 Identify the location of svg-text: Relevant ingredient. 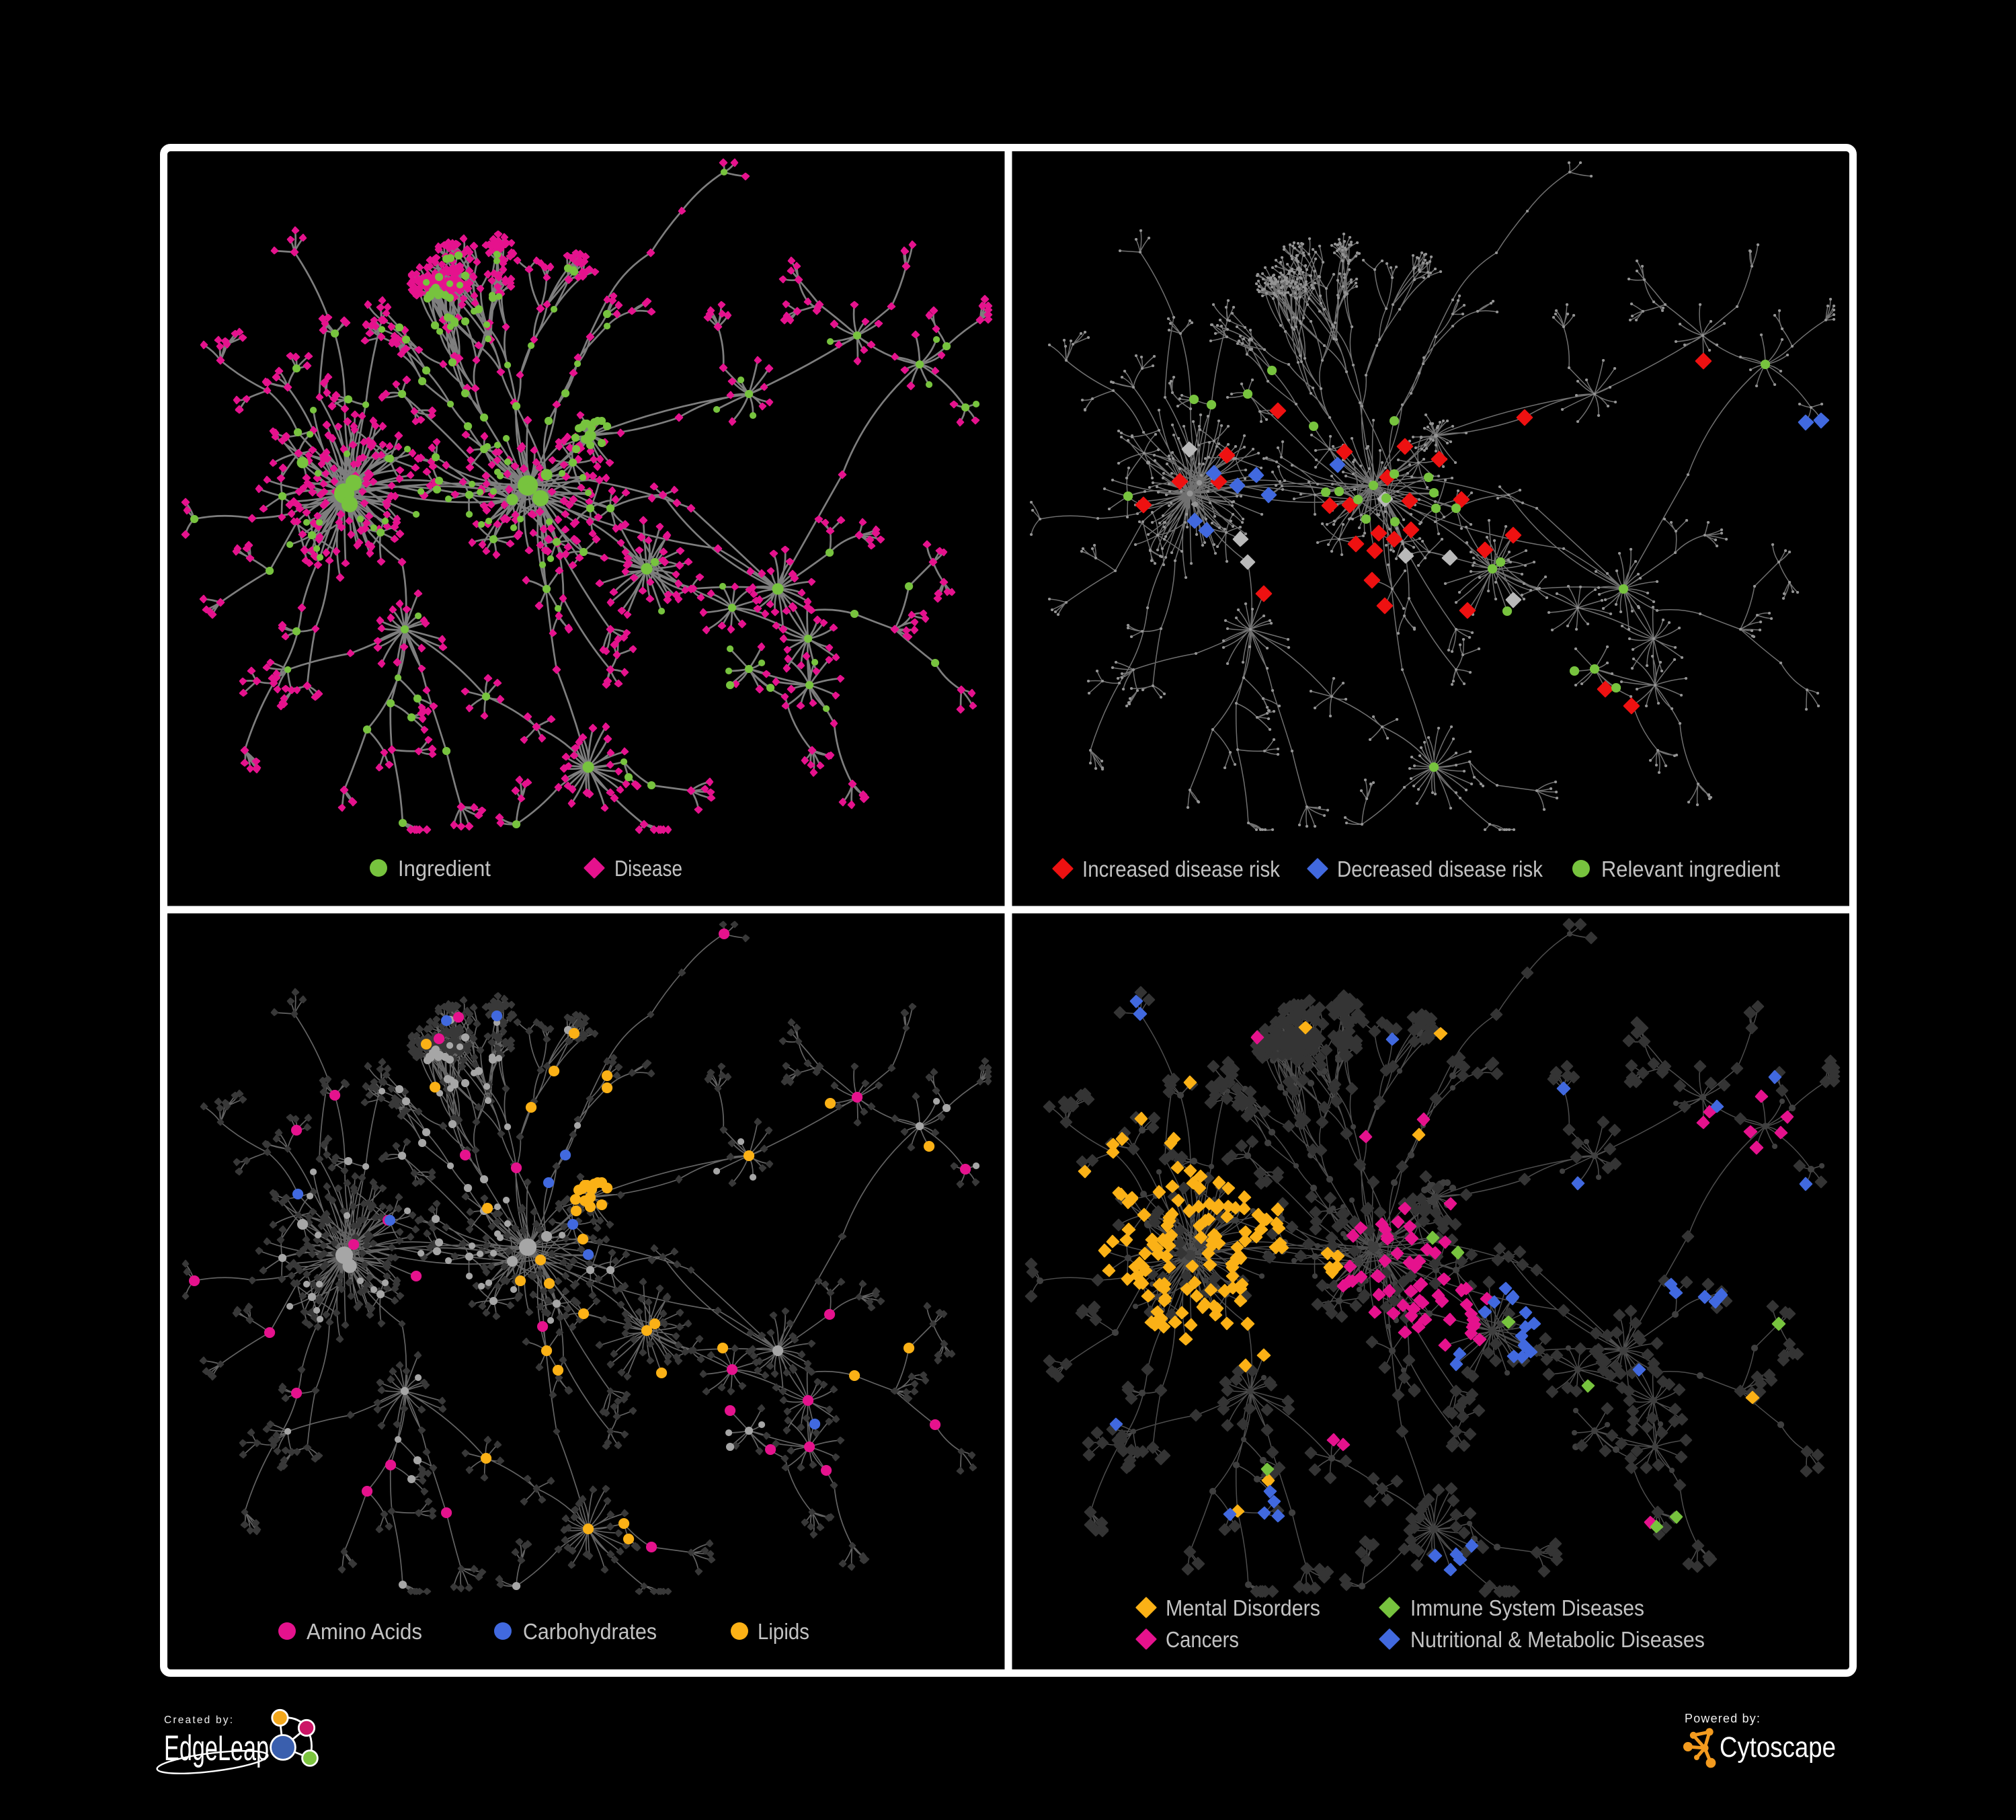
(1690, 869).